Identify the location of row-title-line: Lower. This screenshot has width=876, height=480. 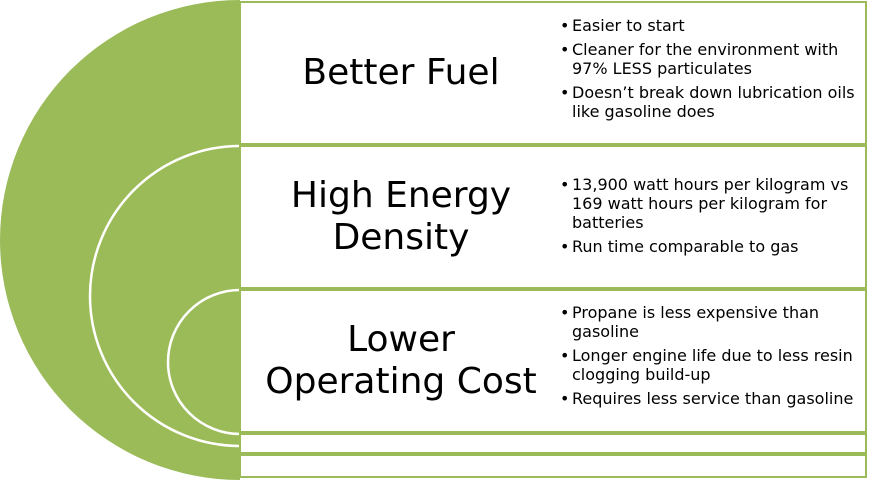
(401, 339).